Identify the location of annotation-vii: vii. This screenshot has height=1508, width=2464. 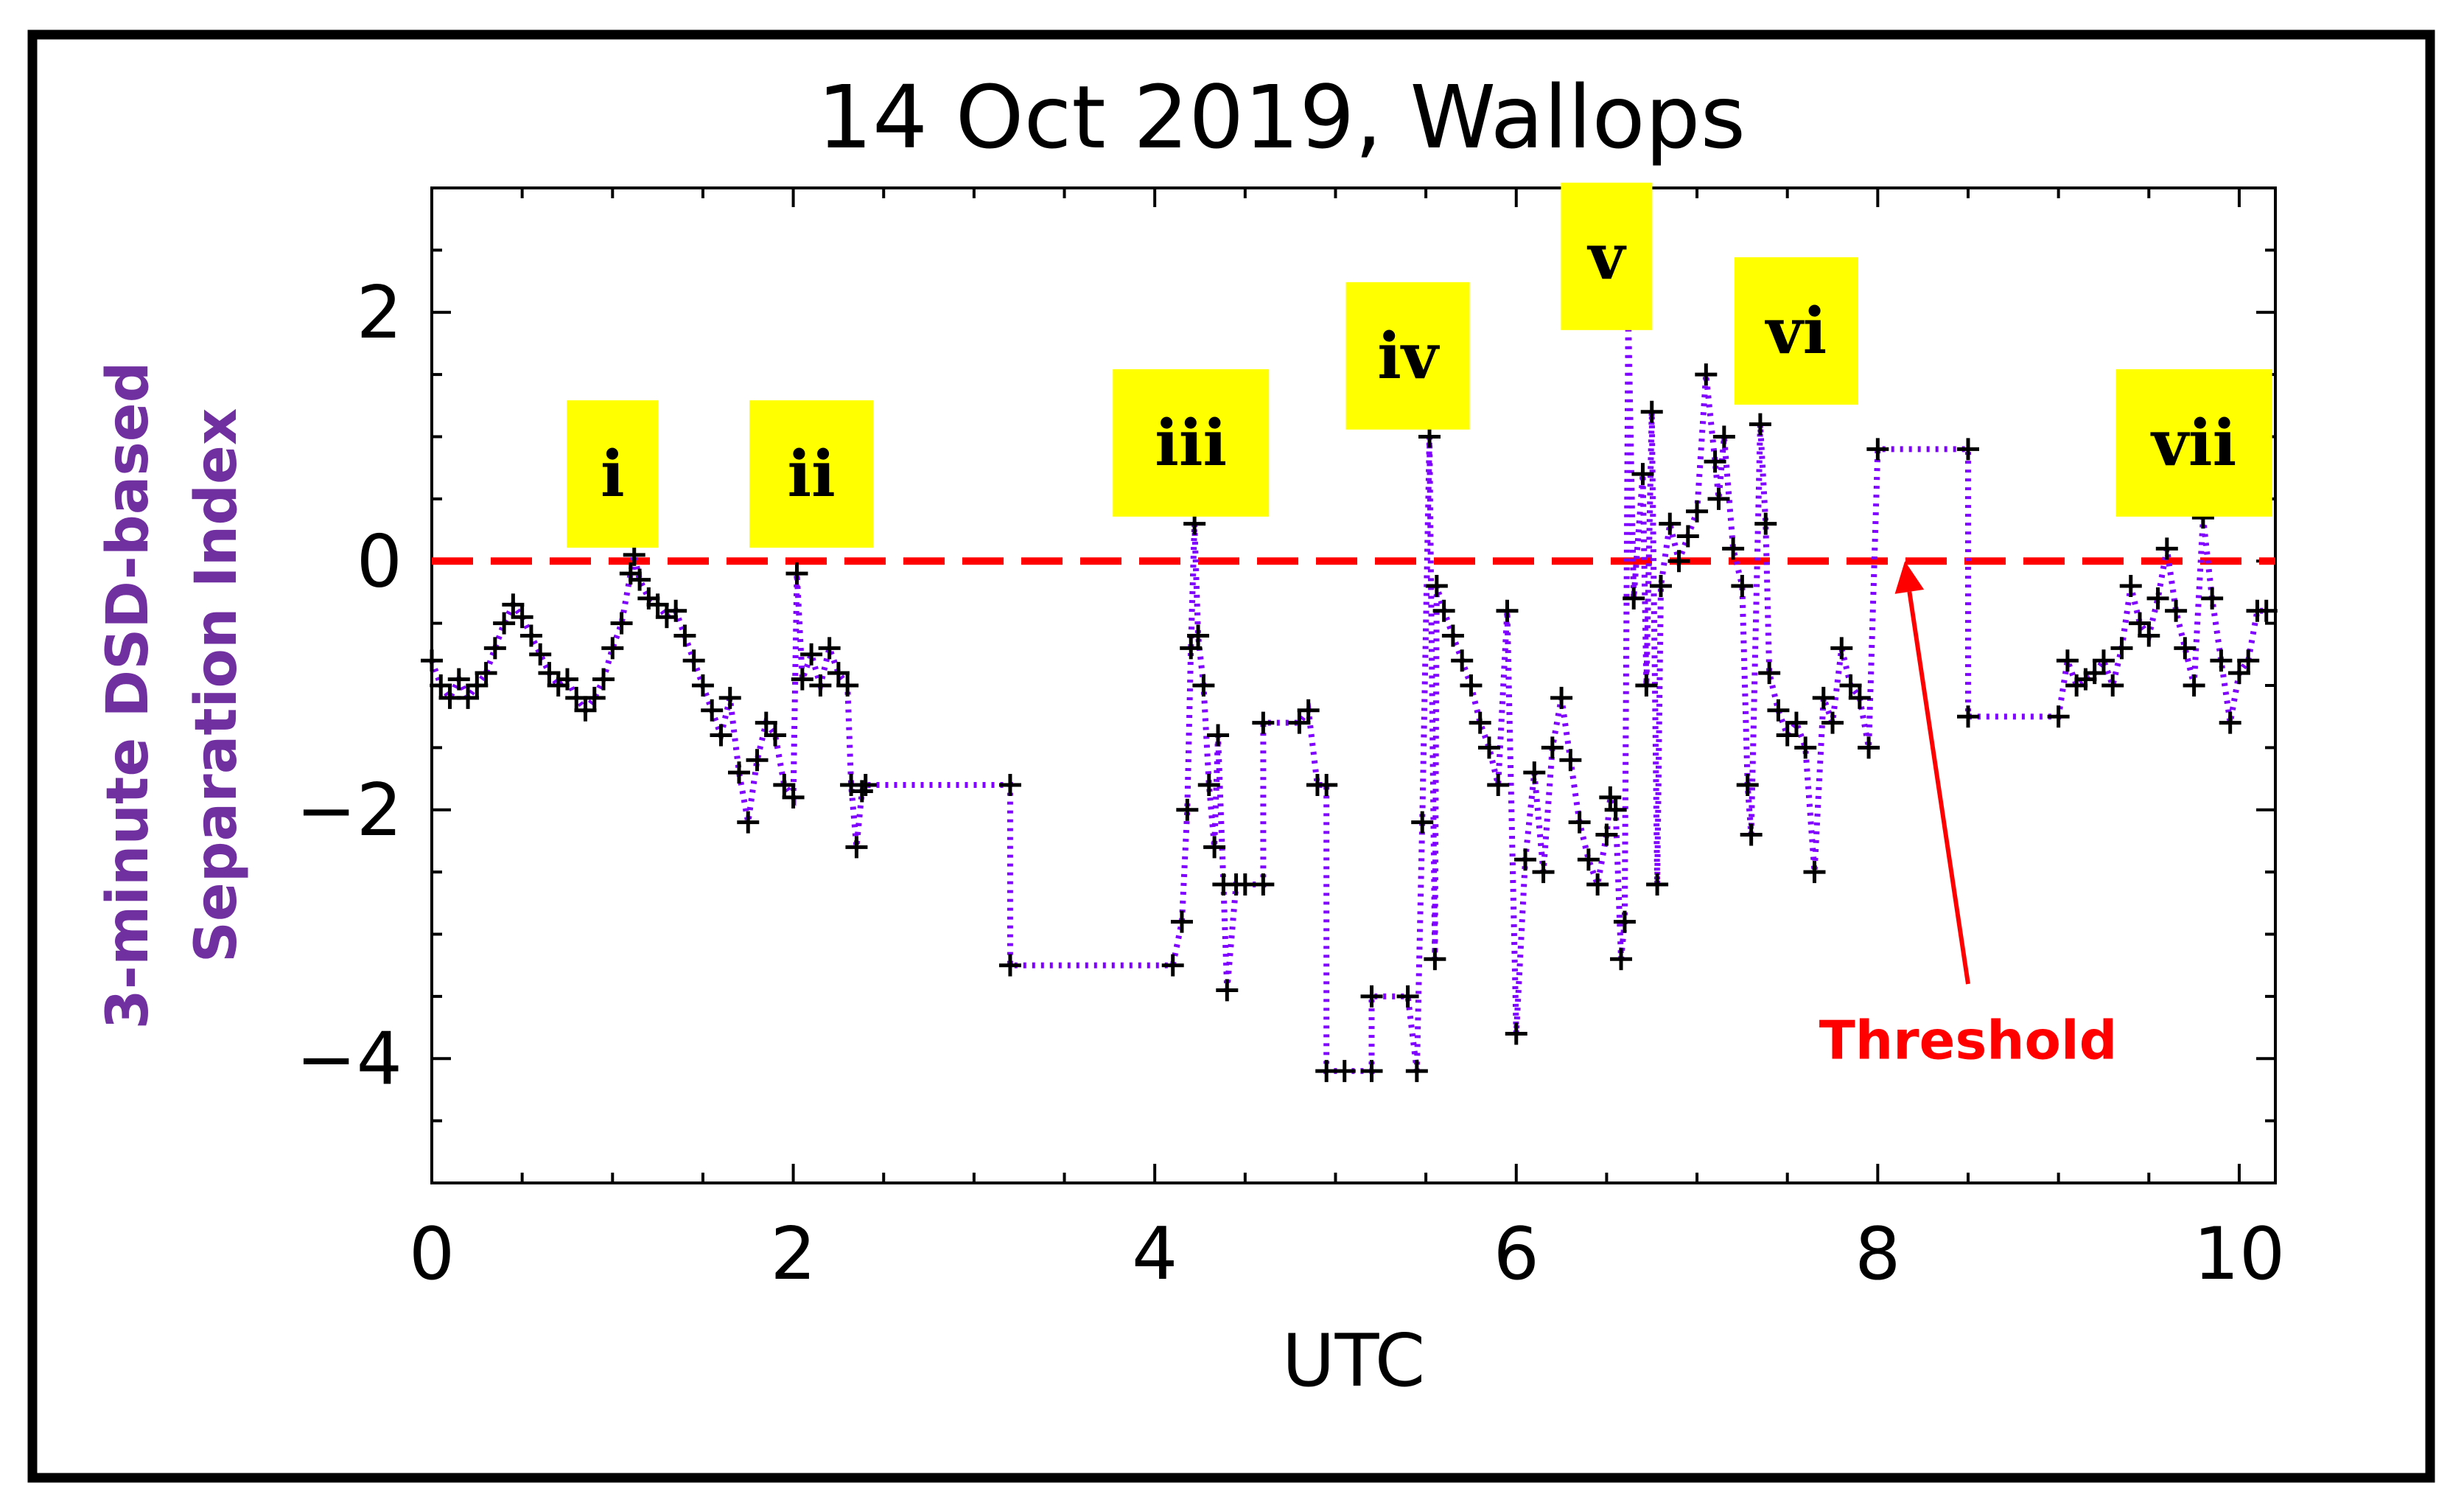
(2193, 443).